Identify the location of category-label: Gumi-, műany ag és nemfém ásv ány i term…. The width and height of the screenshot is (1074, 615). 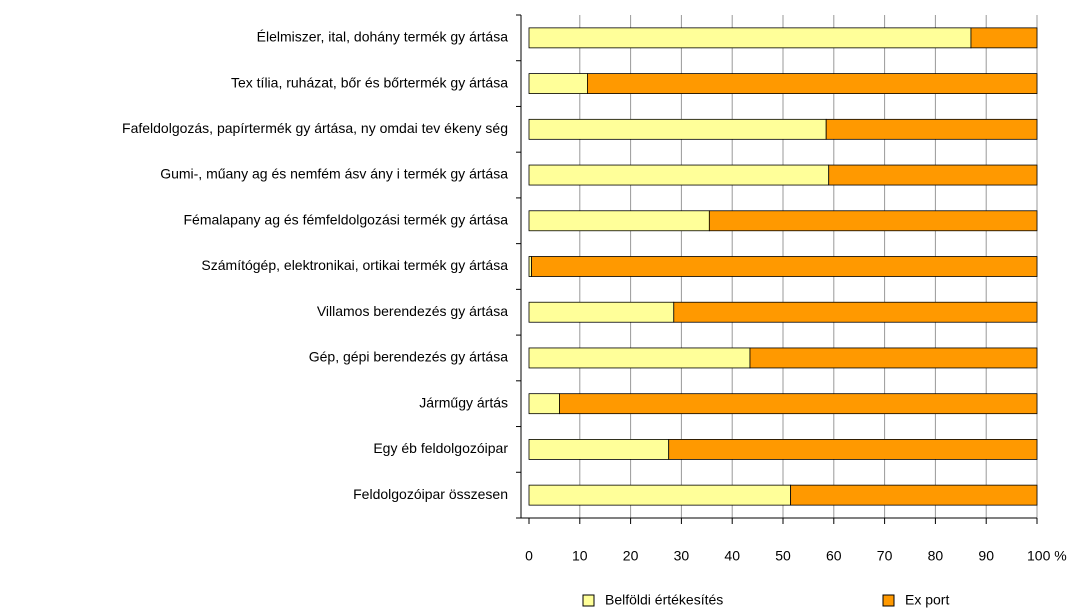
(334, 174).